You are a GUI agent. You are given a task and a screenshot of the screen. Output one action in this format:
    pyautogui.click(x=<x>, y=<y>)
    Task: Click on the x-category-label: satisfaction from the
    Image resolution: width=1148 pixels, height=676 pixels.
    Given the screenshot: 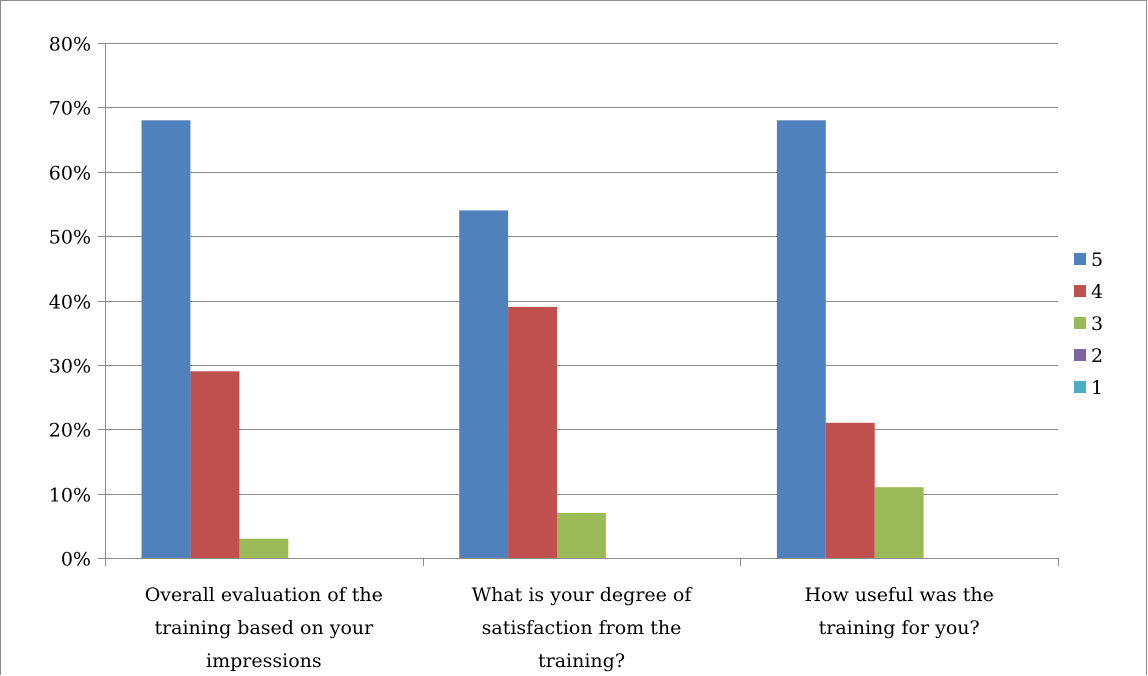 What is the action you would take?
    pyautogui.click(x=582, y=628)
    